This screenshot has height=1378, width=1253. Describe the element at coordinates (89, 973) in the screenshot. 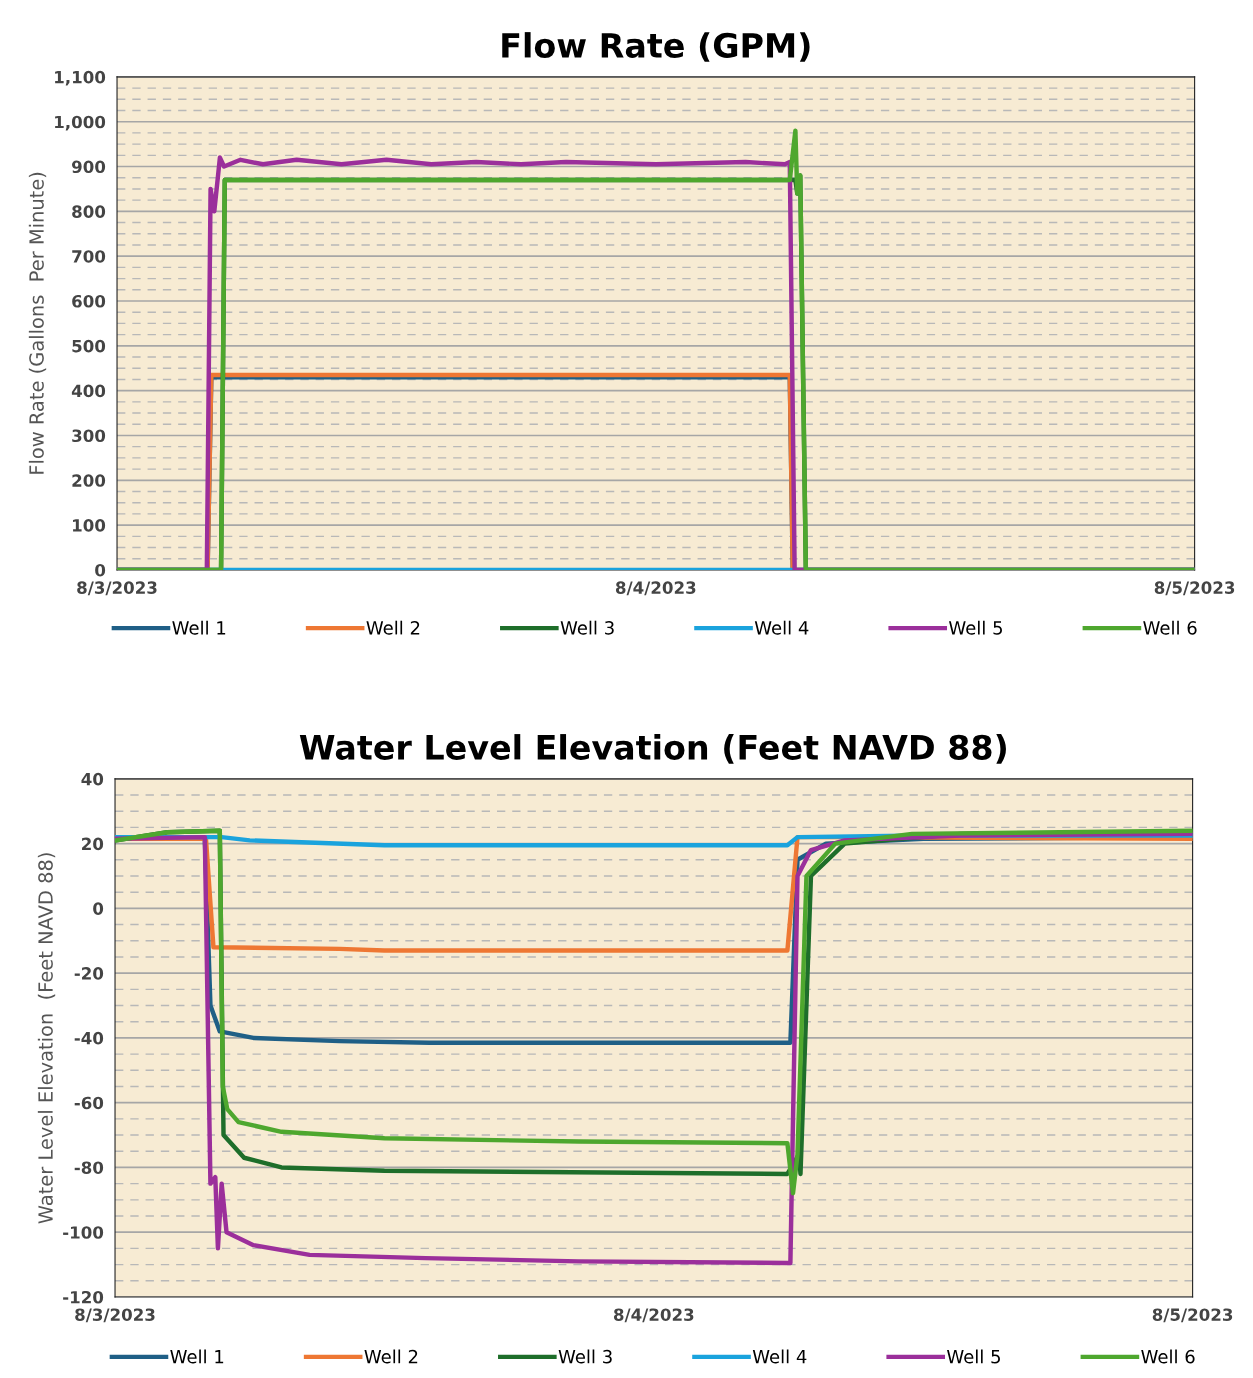

I see `y-tick-label: -20` at that location.